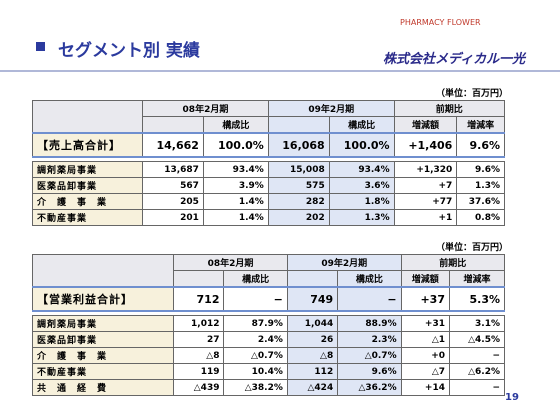 The image size is (560, 420). Describe the element at coordinates (425, 185) in the screenshot. I see `cell: +7` at that location.